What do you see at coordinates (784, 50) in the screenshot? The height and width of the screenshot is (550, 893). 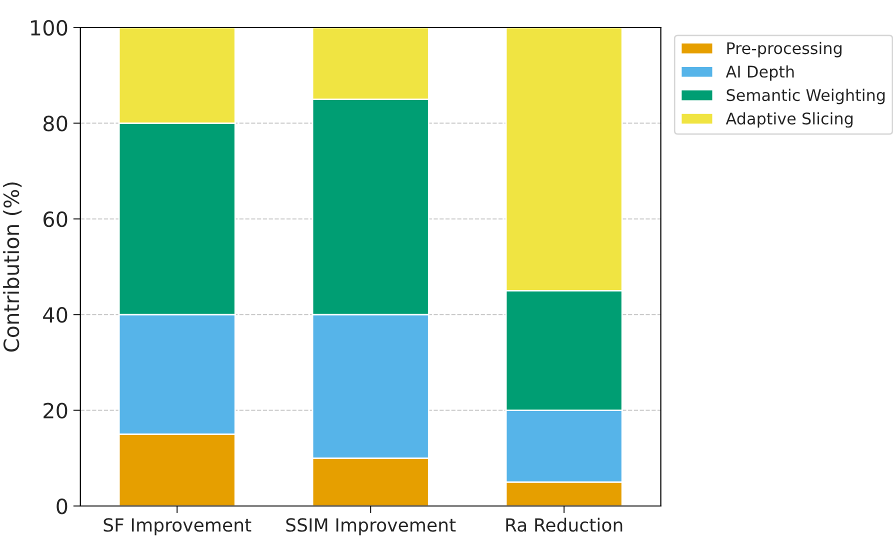 I see `legend-label: Pre-processing` at bounding box center [784, 50].